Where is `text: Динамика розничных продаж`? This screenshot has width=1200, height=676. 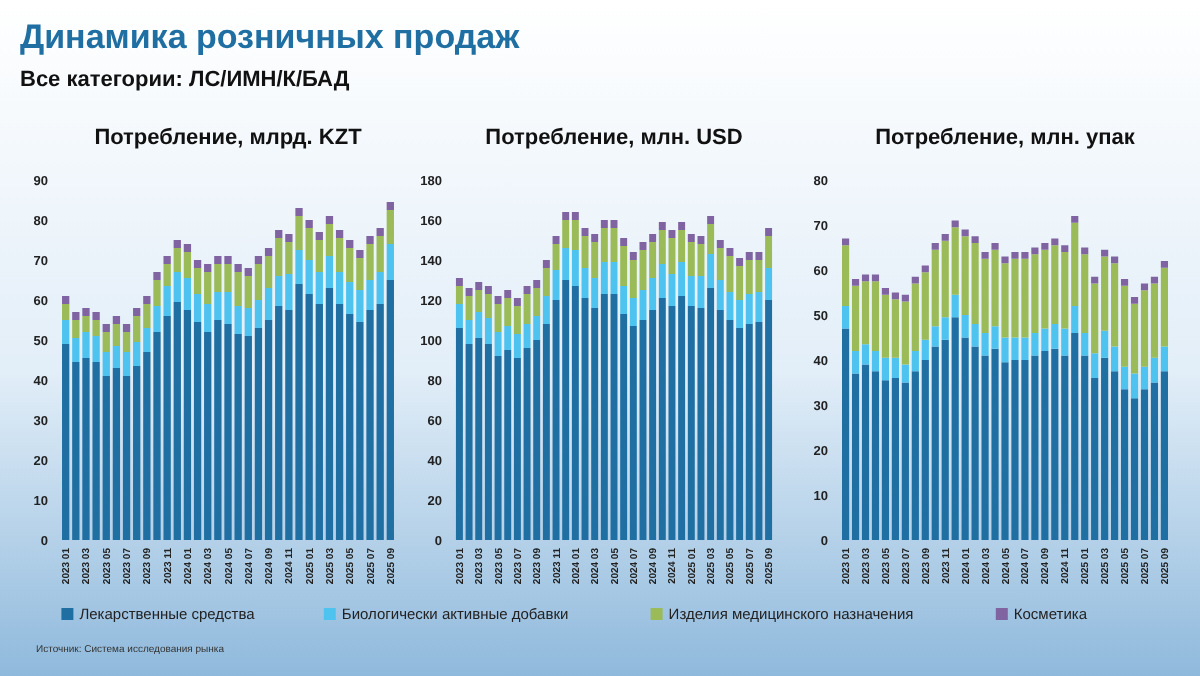
text: Динамика розничных продаж is located at coordinates (271, 37).